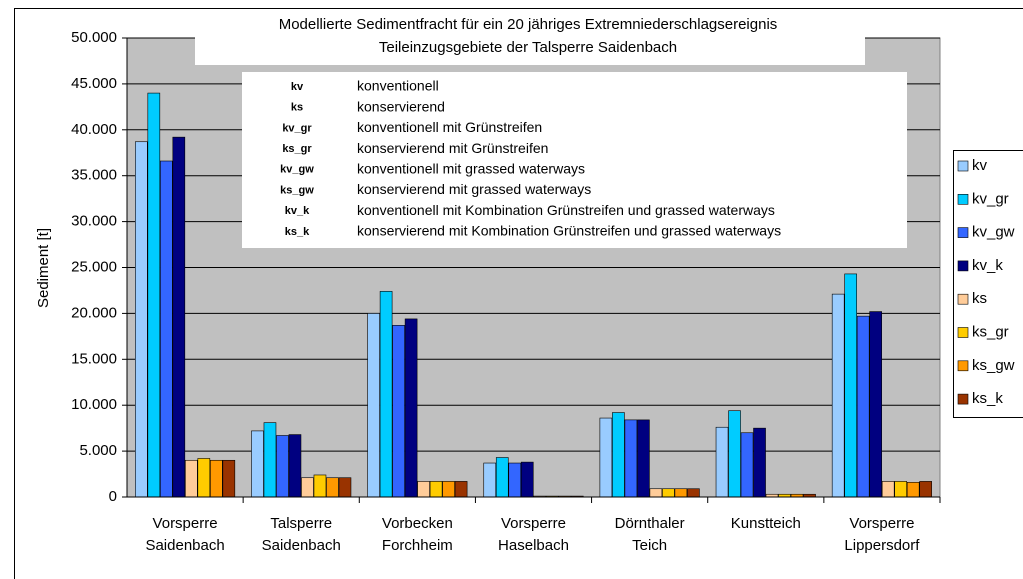 Image resolution: width=1023 pixels, height=579 pixels. Describe the element at coordinates (94, 266) in the screenshot. I see `y-tick-label: 25.000` at that location.